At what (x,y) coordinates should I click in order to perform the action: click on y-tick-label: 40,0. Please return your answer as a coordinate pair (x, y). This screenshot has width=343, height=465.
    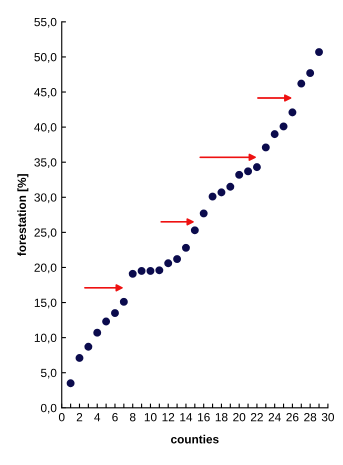
    Looking at the image, I should click on (45, 128).